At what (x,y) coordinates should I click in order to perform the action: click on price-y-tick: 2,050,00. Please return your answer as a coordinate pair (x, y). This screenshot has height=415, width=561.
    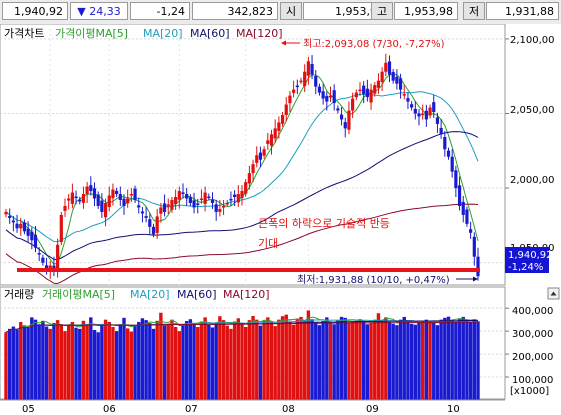
    Looking at the image, I should click on (532, 110).